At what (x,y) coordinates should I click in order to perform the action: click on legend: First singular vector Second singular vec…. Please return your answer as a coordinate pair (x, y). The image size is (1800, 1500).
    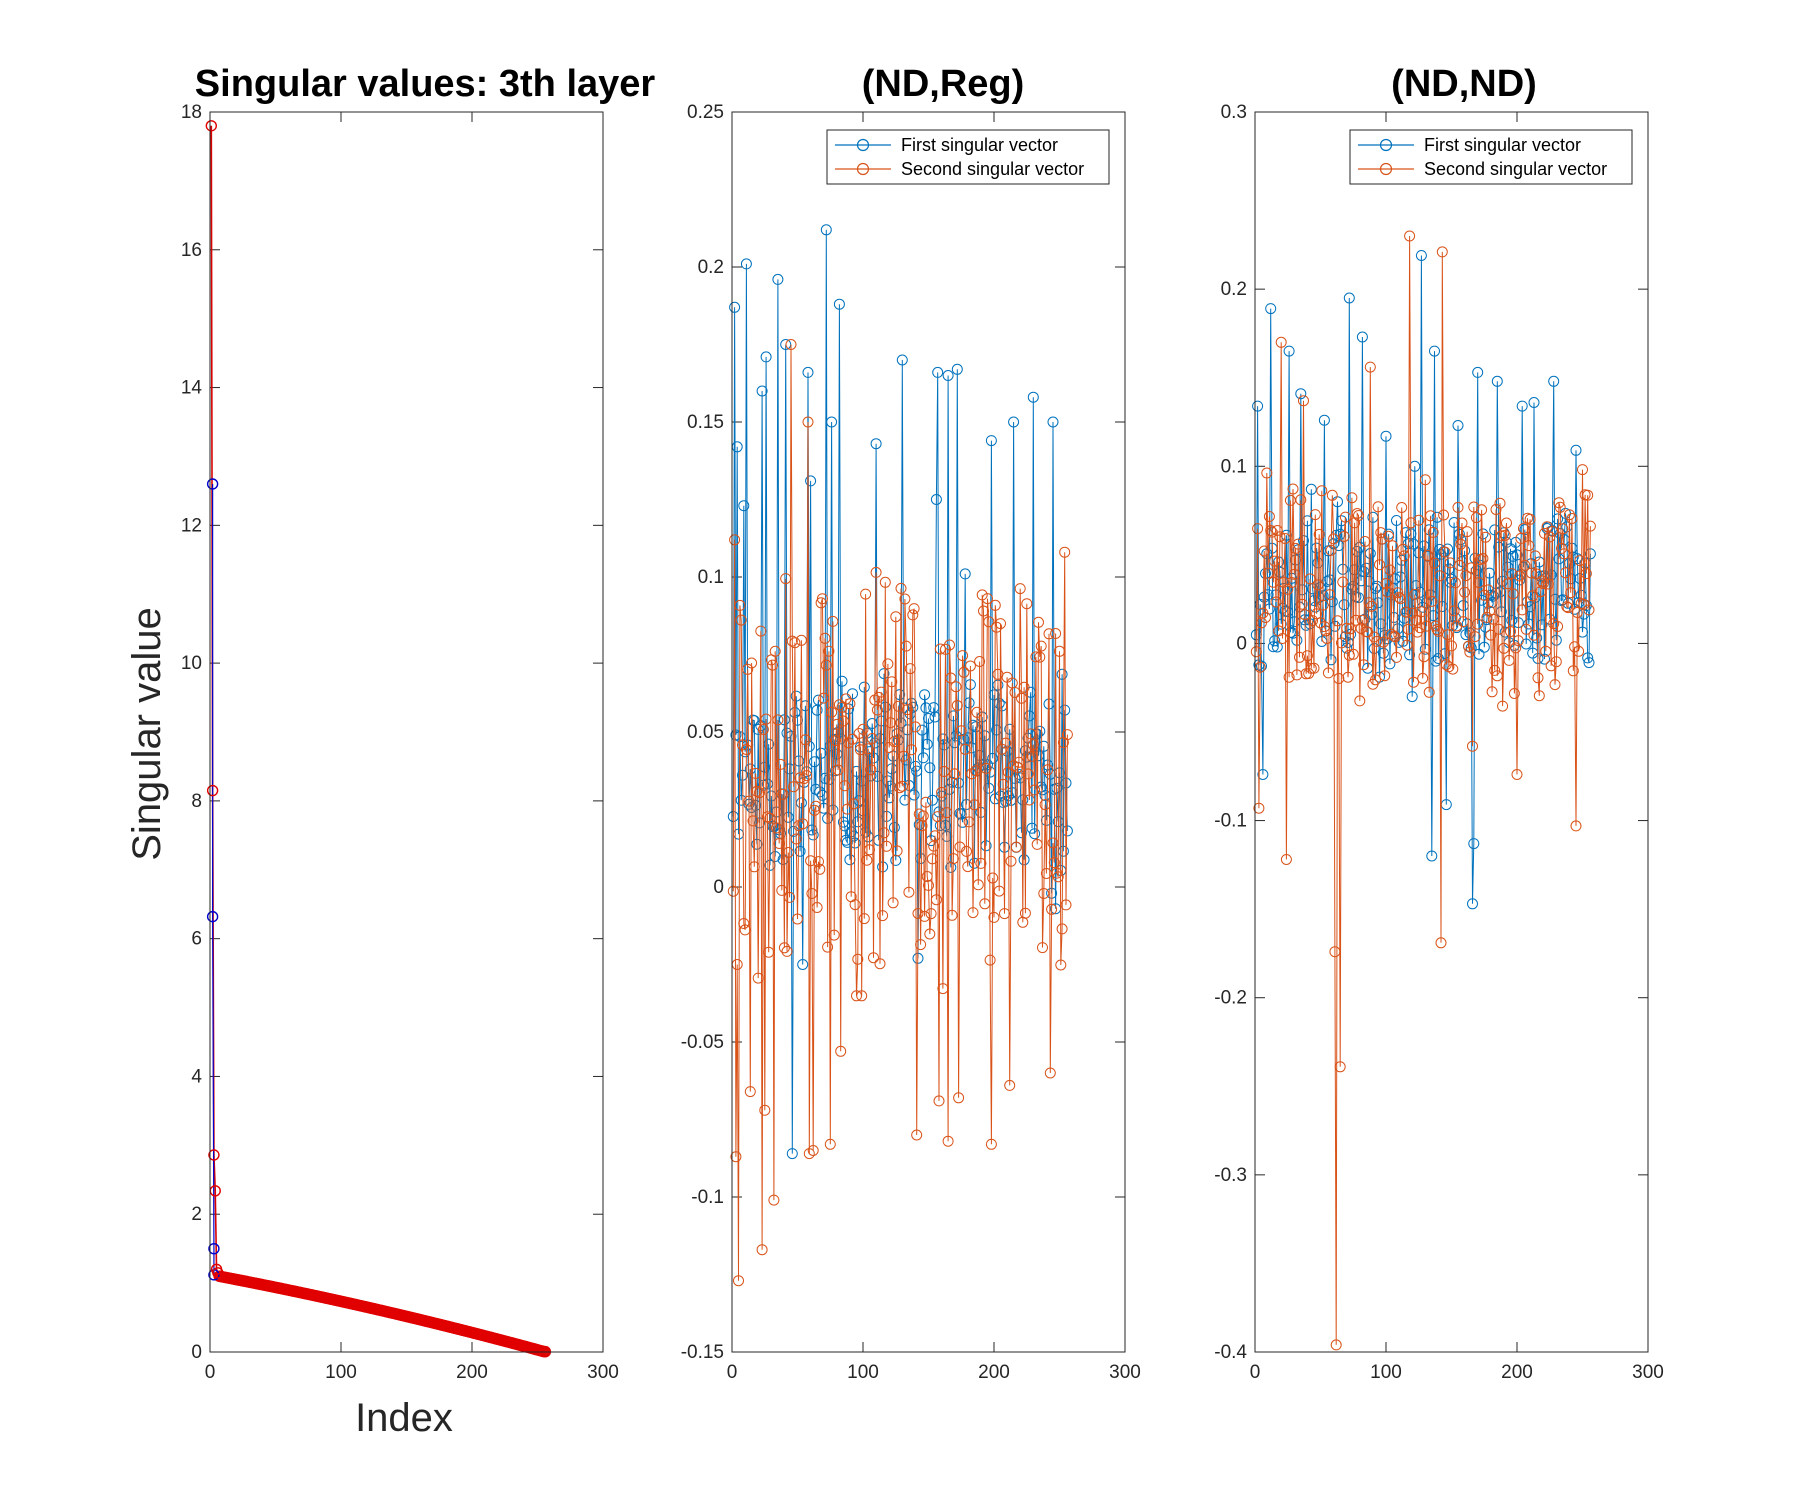
    Looking at the image, I should click on (1491, 157).